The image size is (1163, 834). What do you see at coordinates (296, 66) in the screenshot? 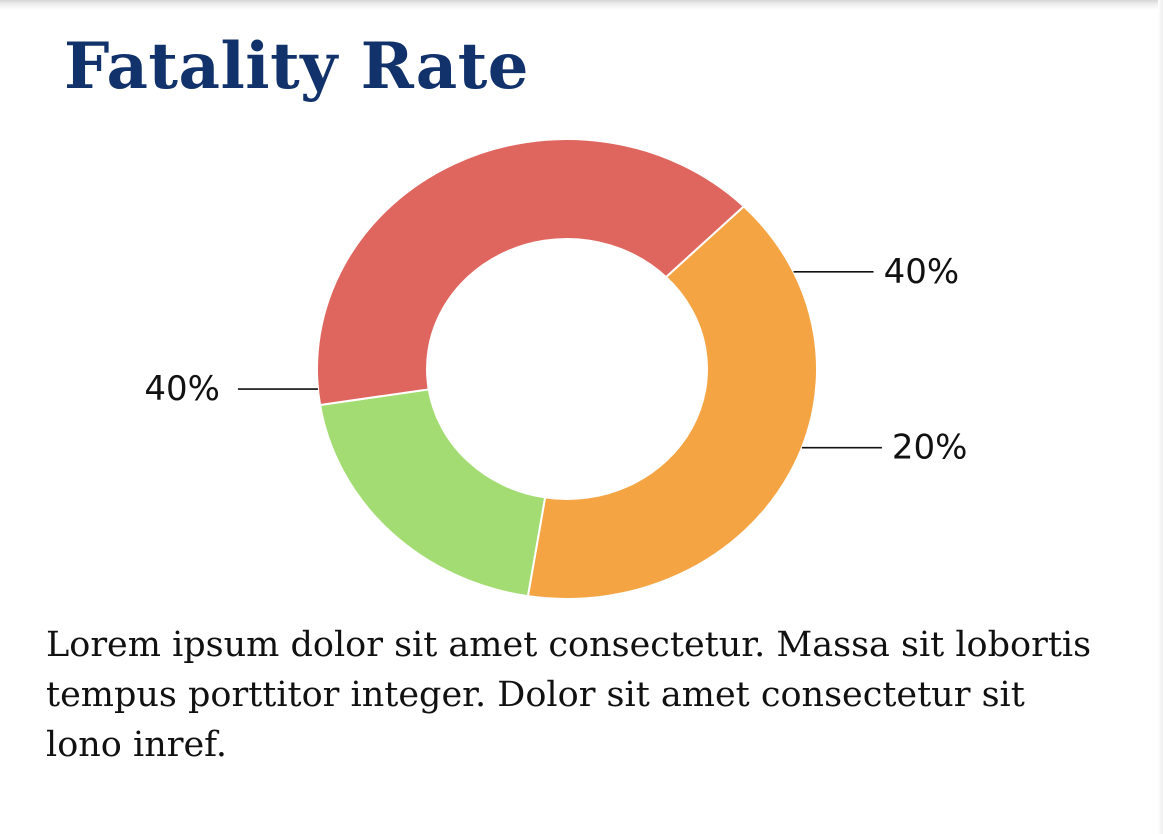
I see `page-title: Fatality Rate` at bounding box center [296, 66].